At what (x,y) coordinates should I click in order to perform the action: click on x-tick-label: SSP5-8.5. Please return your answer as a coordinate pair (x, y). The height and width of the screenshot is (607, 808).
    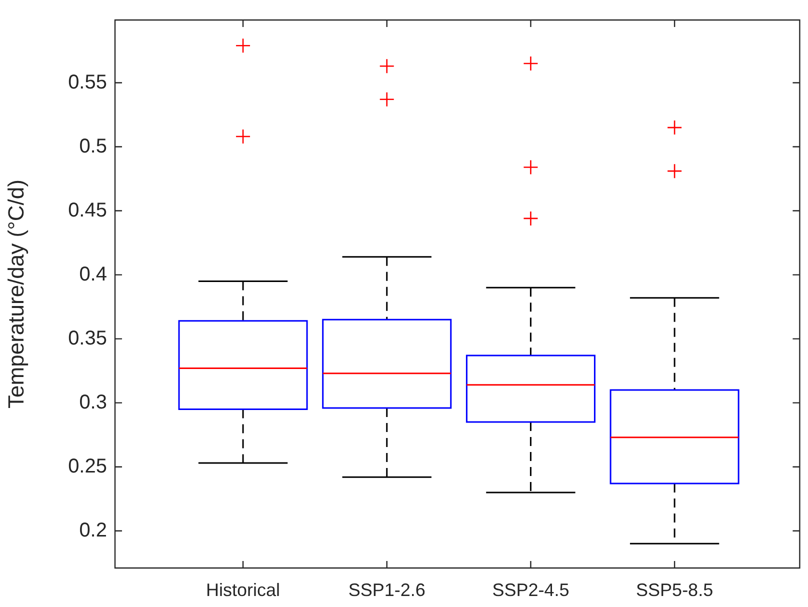
    Looking at the image, I should click on (675, 590).